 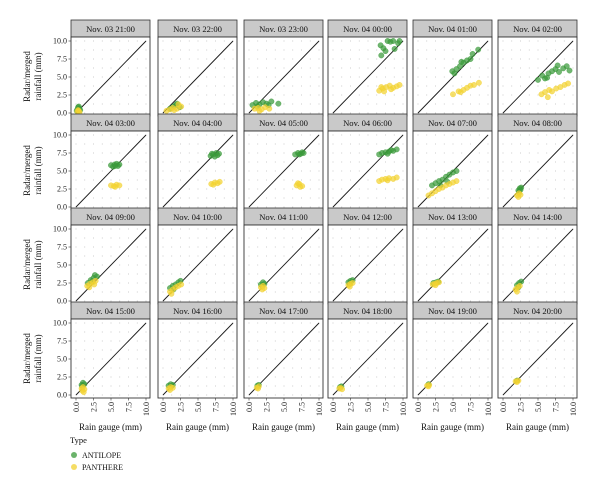 I want to click on point-panthere, so click(x=115, y=186).